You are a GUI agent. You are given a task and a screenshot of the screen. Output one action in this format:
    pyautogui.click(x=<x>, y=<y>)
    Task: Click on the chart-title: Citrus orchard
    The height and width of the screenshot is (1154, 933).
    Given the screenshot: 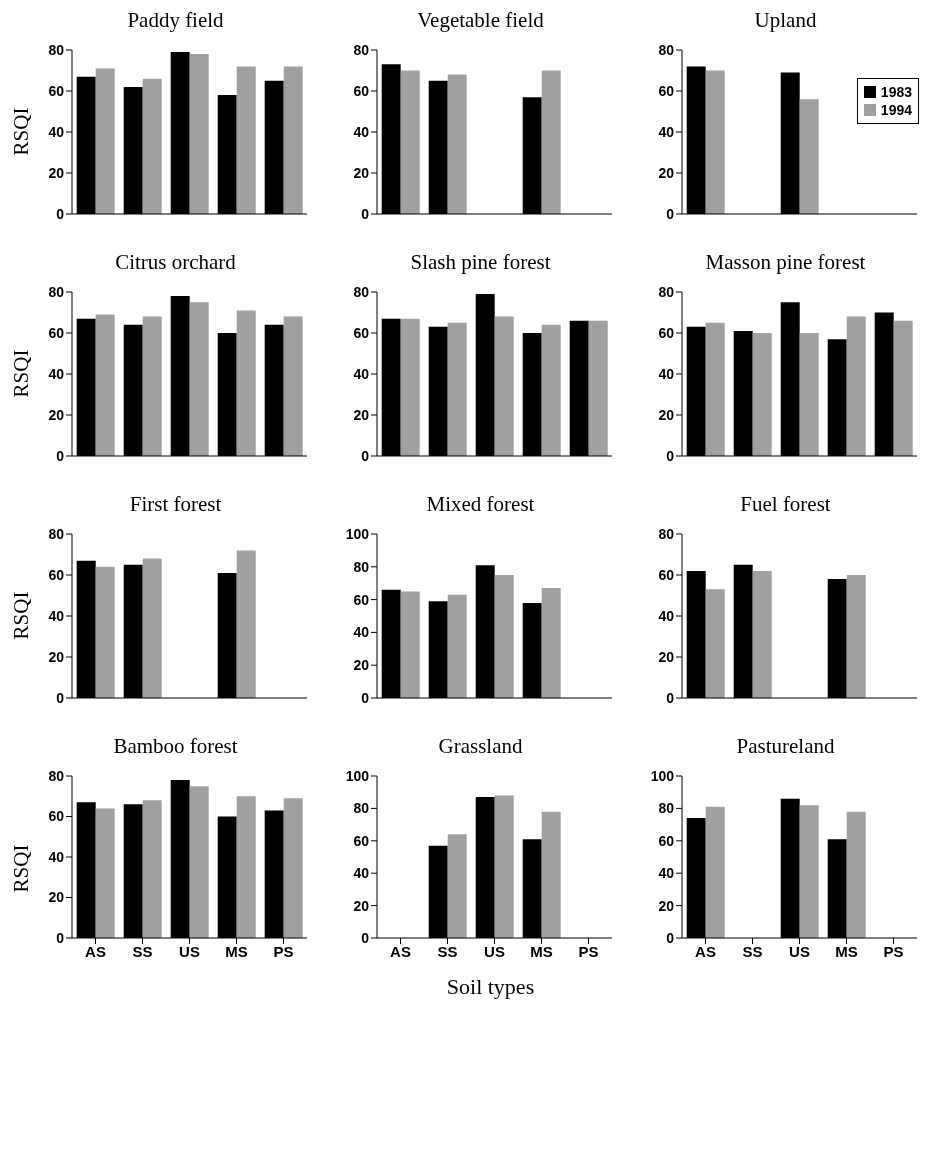 What is the action you would take?
    pyautogui.click(x=175, y=263)
    